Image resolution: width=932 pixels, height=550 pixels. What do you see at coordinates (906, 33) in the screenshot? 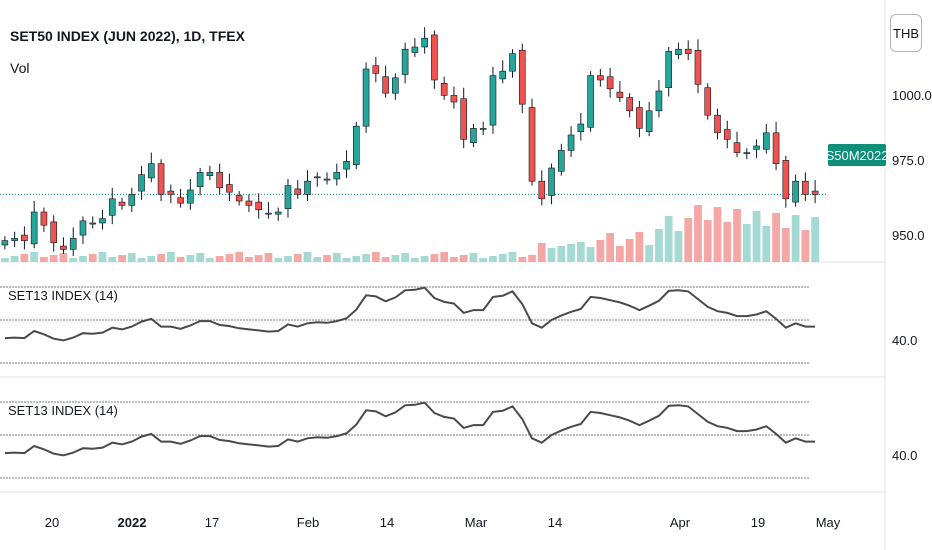
I see `currency-selector: THB` at bounding box center [906, 33].